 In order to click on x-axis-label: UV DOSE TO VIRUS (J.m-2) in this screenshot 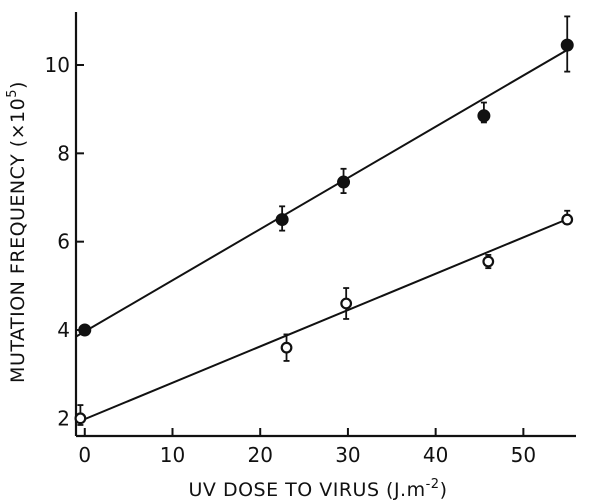, I will do `click(318, 489)`.